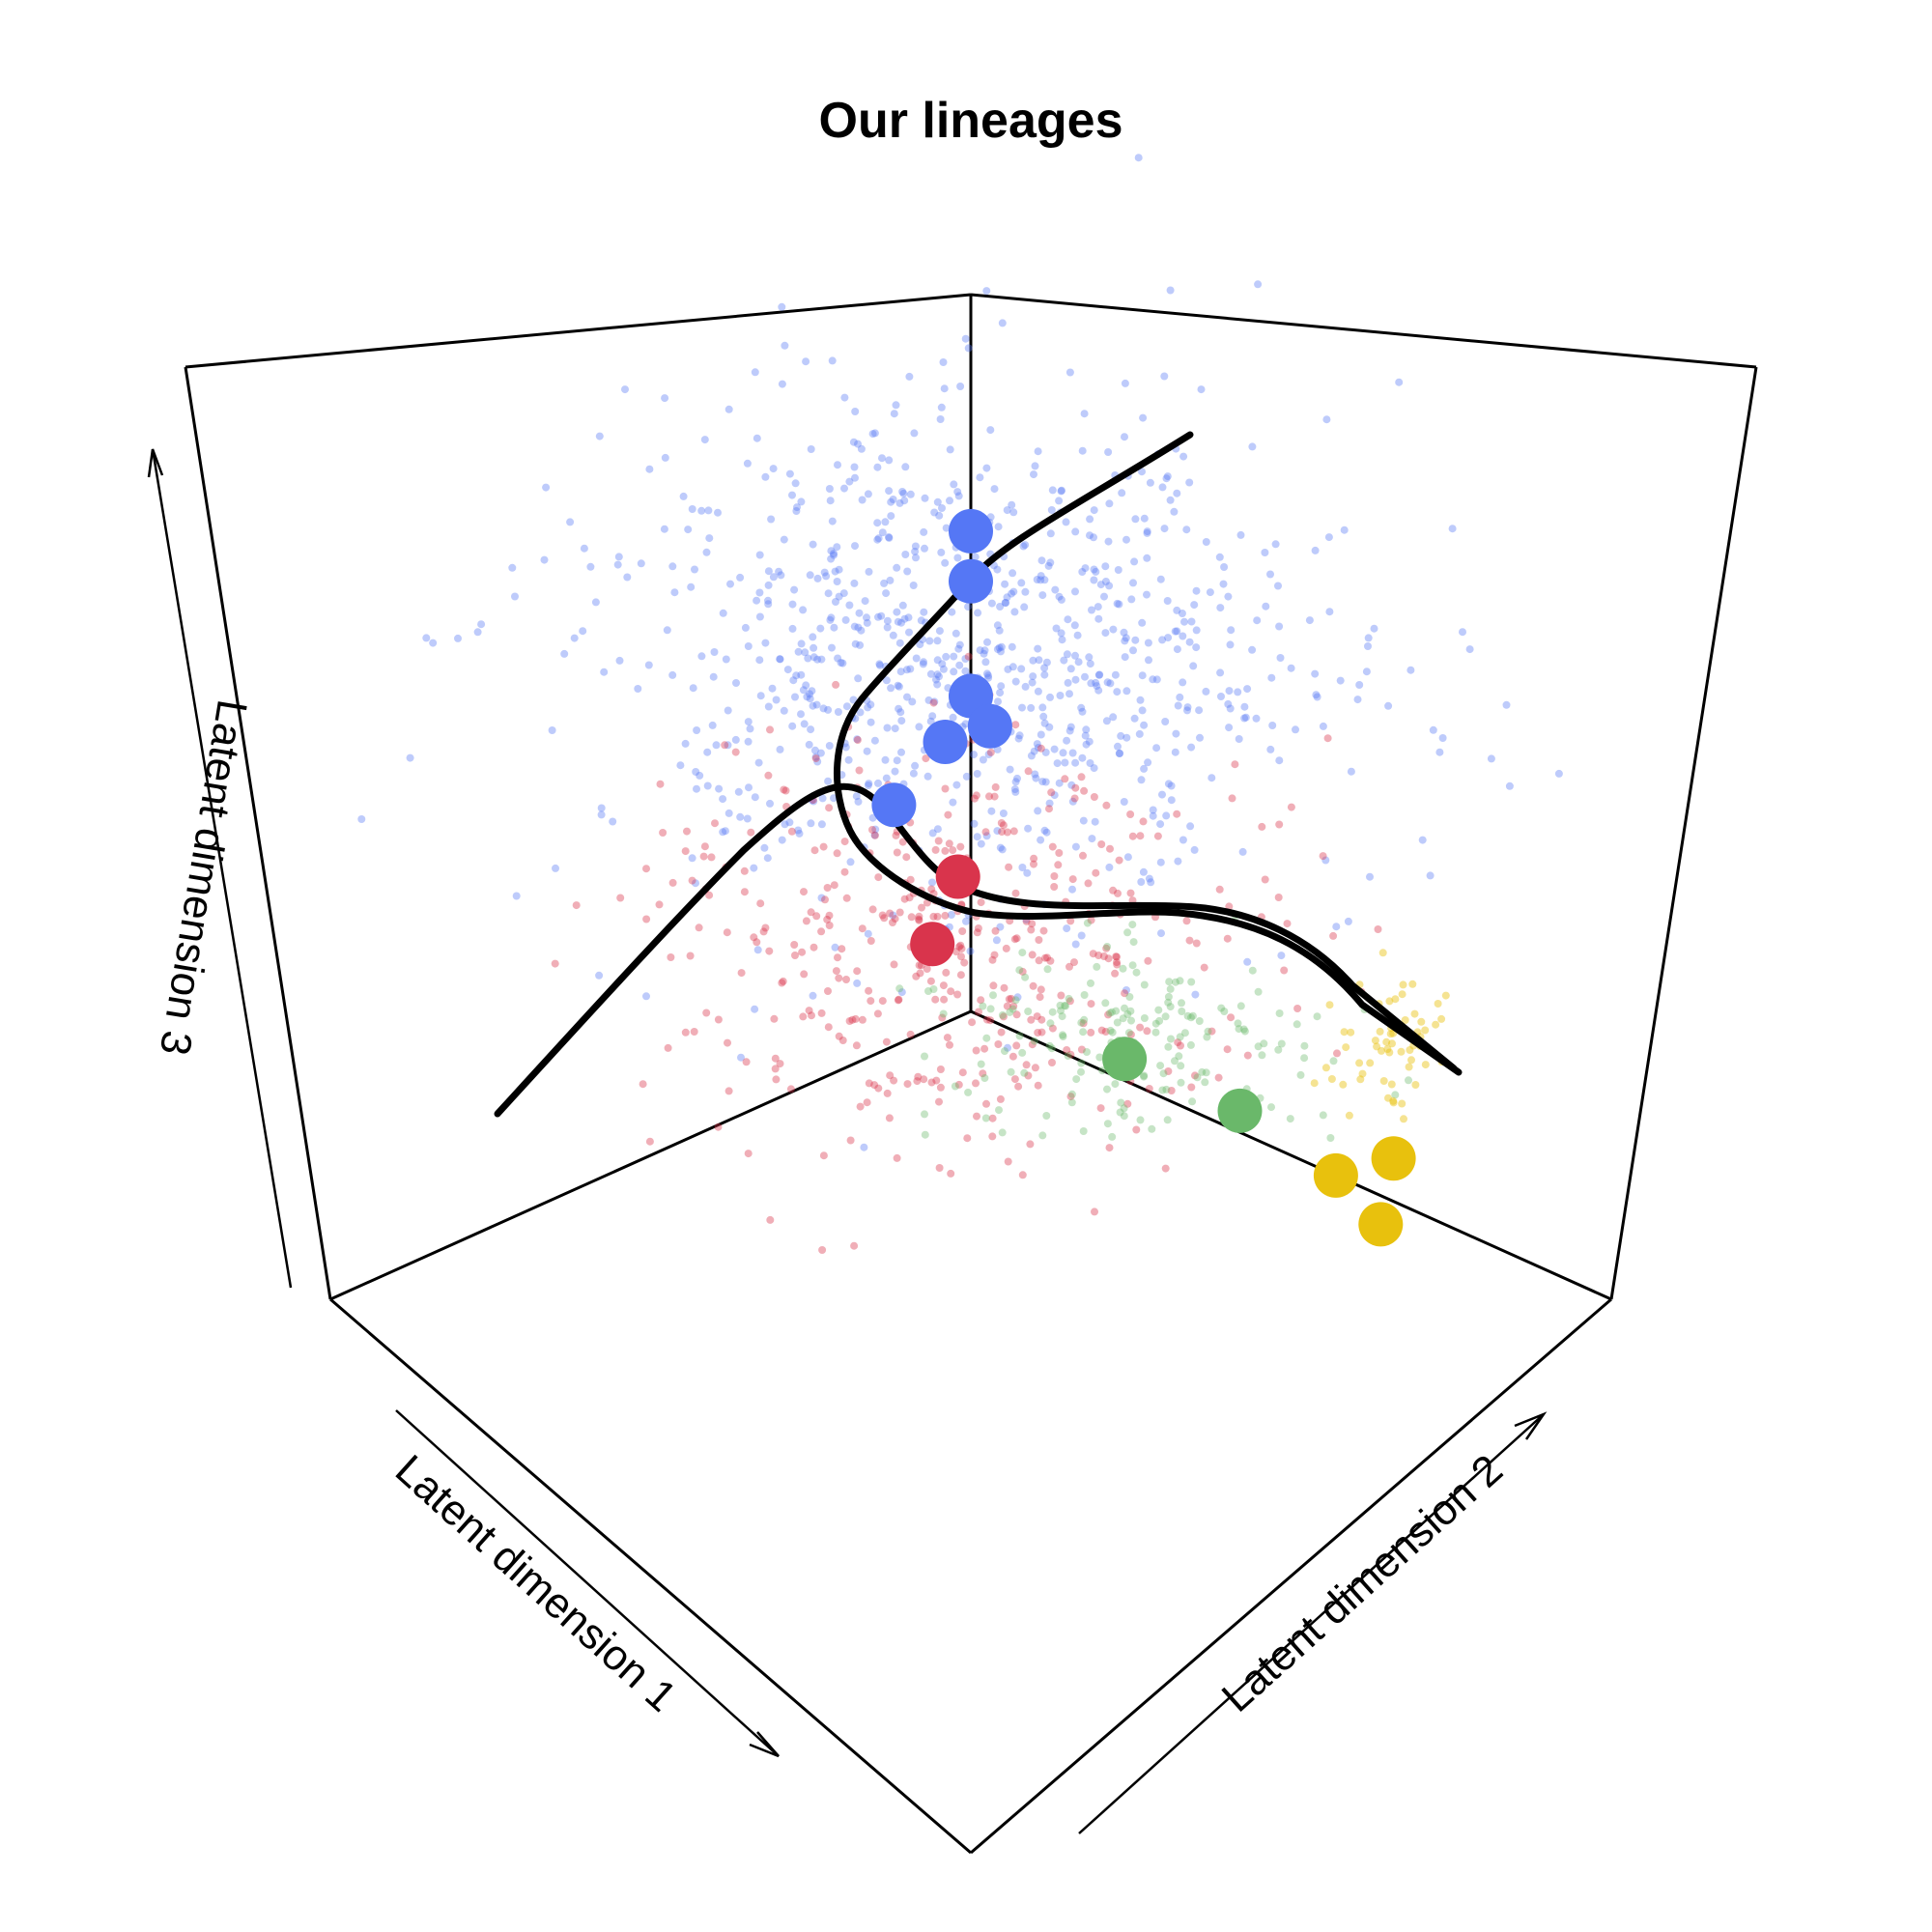 This screenshot has height=1932, width=1932. What do you see at coordinates (587, 1583) in the screenshot?
I see `axis-x-arrow` at bounding box center [587, 1583].